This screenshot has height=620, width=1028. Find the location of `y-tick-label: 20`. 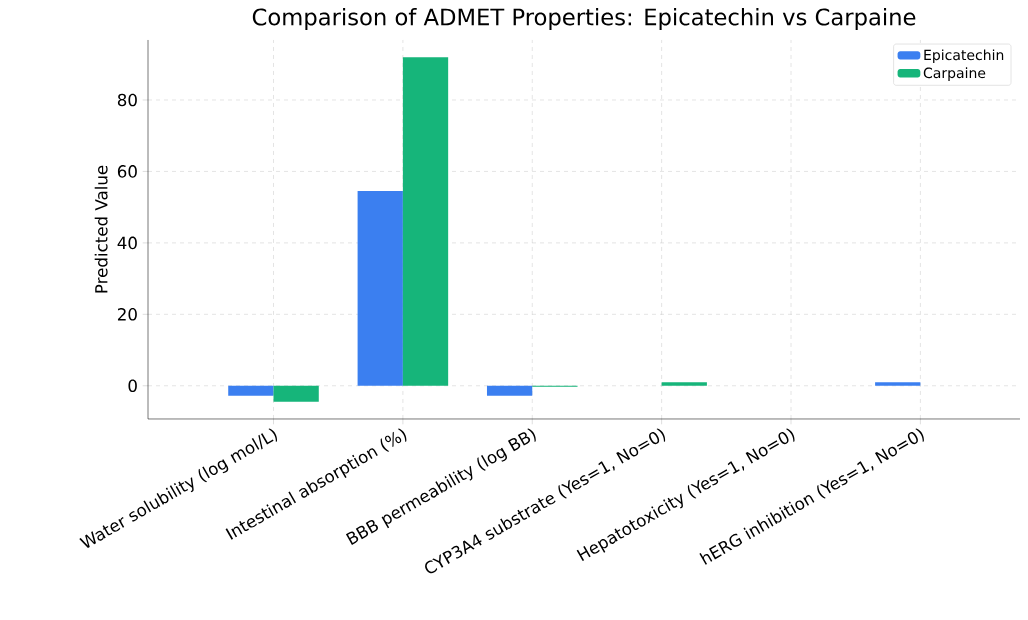

y-tick-label: 20 is located at coordinates (127, 314).